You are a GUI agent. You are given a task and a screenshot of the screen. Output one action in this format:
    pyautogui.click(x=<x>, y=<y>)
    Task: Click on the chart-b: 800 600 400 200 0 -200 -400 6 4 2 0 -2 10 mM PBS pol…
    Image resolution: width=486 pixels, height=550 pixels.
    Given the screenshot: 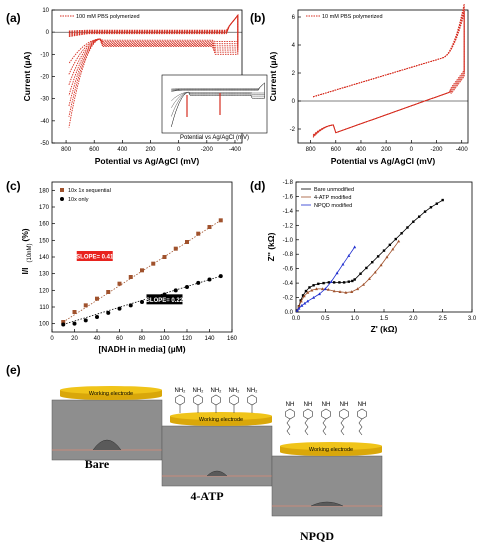 What is the action you would take?
    pyautogui.click(x=368, y=84)
    